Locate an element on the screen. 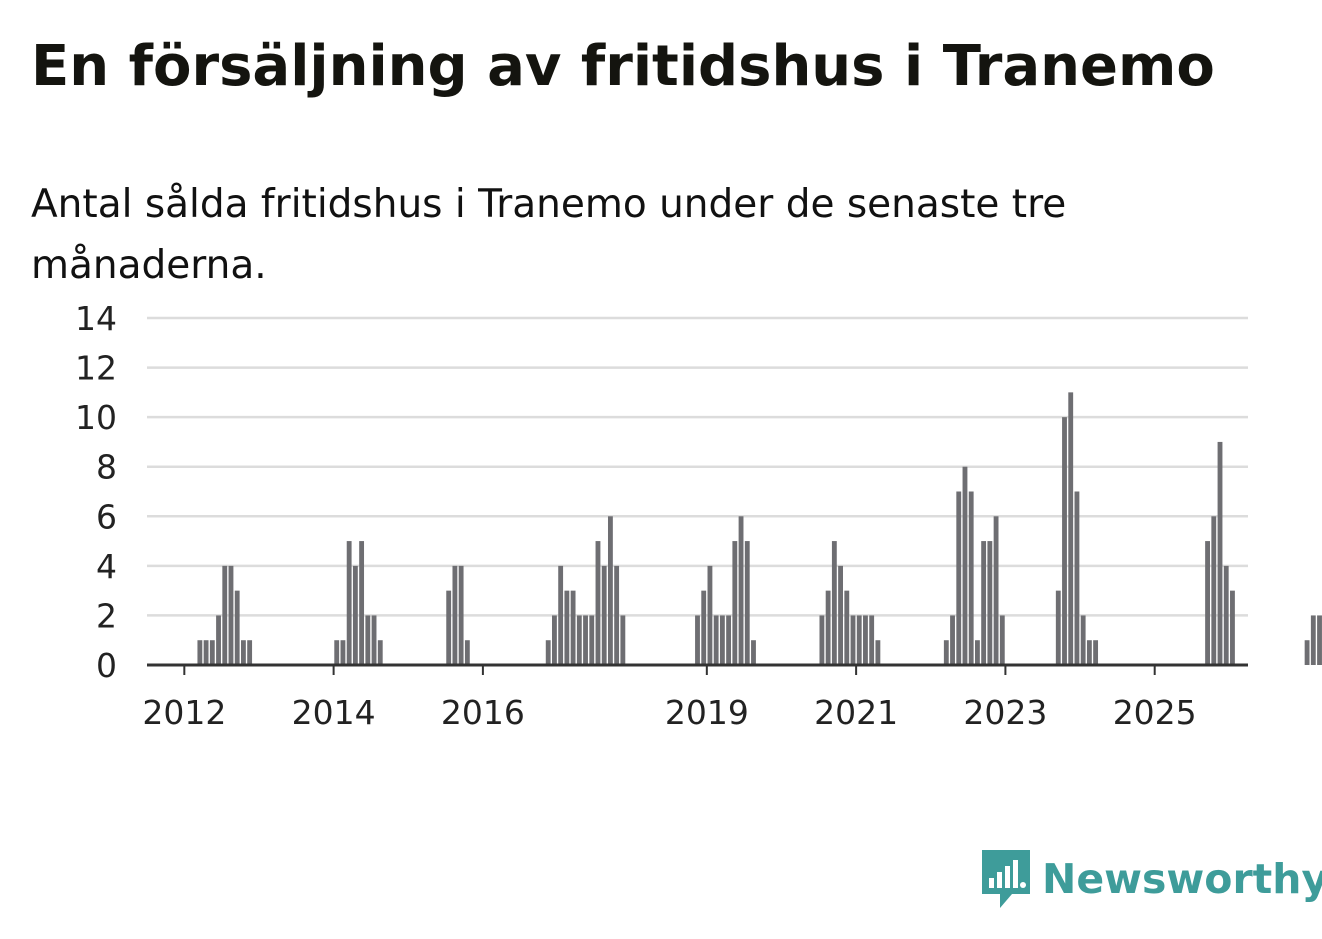 The height and width of the screenshot is (939, 1322). chart-title: En försäljning av fritidshus i Tranemo is located at coordinates (623, 66).